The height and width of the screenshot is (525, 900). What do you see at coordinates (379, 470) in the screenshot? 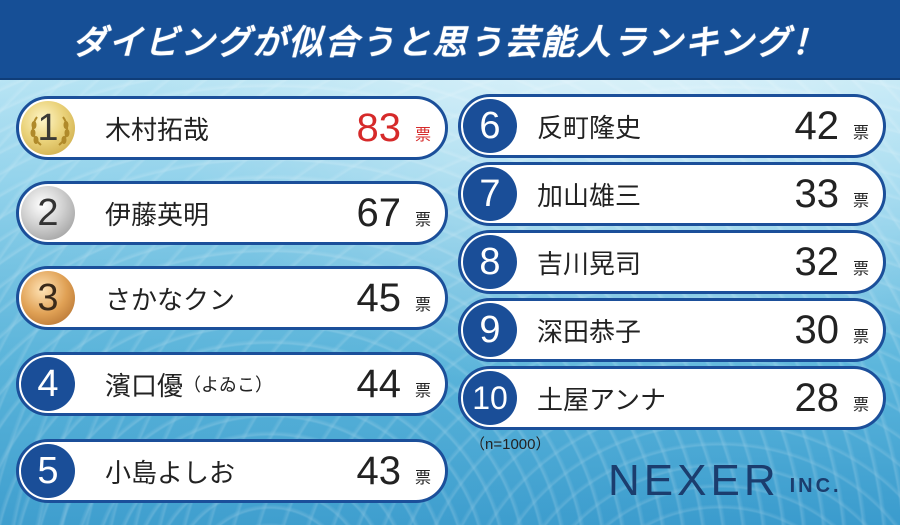
I see `vote-count: 43` at bounding box center [379, 470].